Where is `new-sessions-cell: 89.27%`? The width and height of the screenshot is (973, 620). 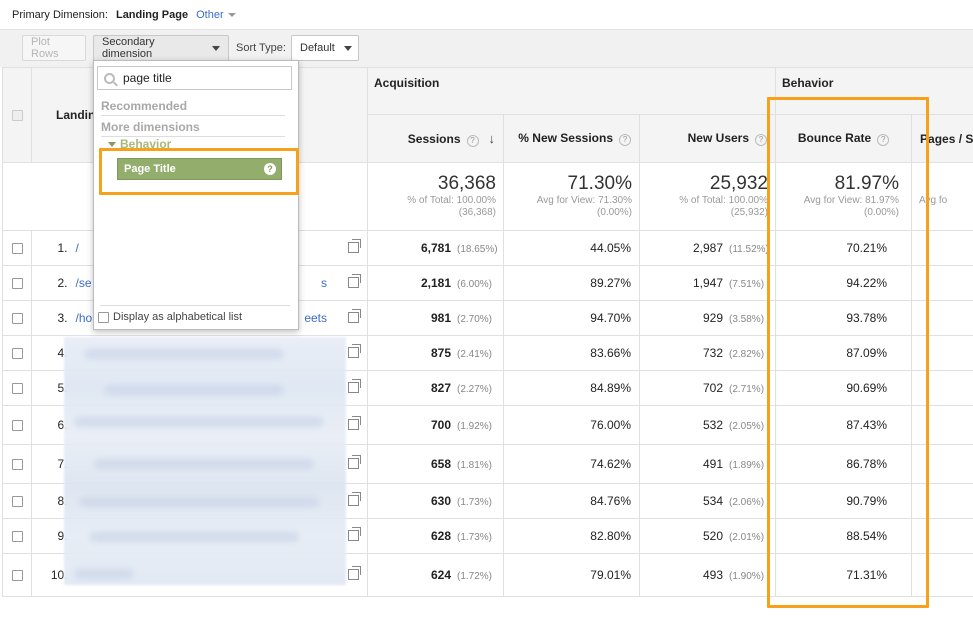
new-sessions-cell: 89.27% is located at coordinates (571, 283).